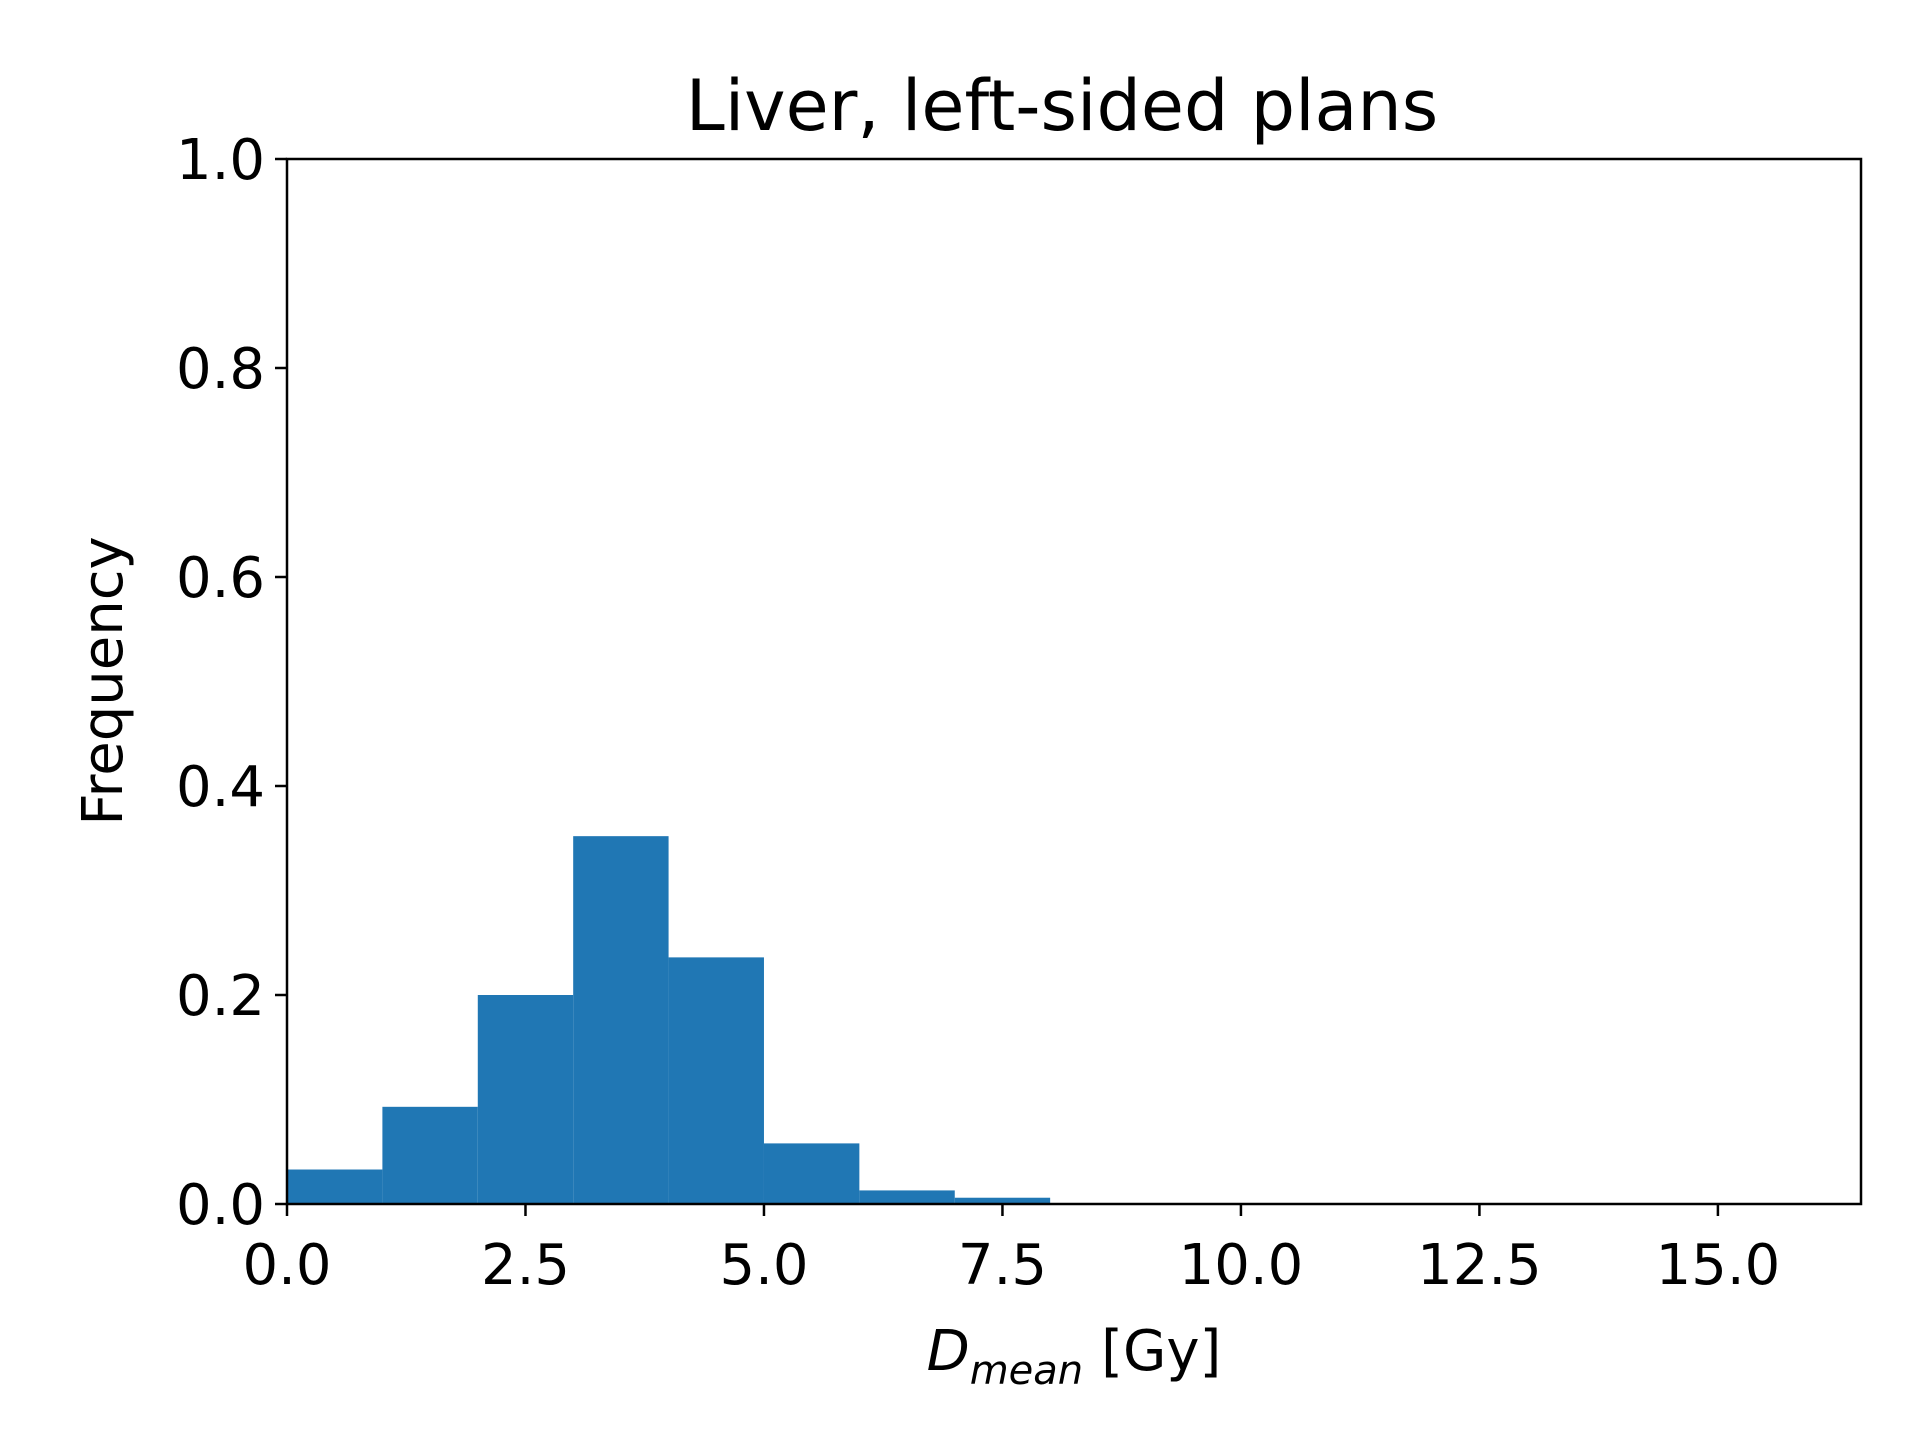 This screenshot has width=1920, height=1440. Describe the element at coordinates (948, 1351) in the screenshot. I see `x-axis-label-symbol: D` at that location.